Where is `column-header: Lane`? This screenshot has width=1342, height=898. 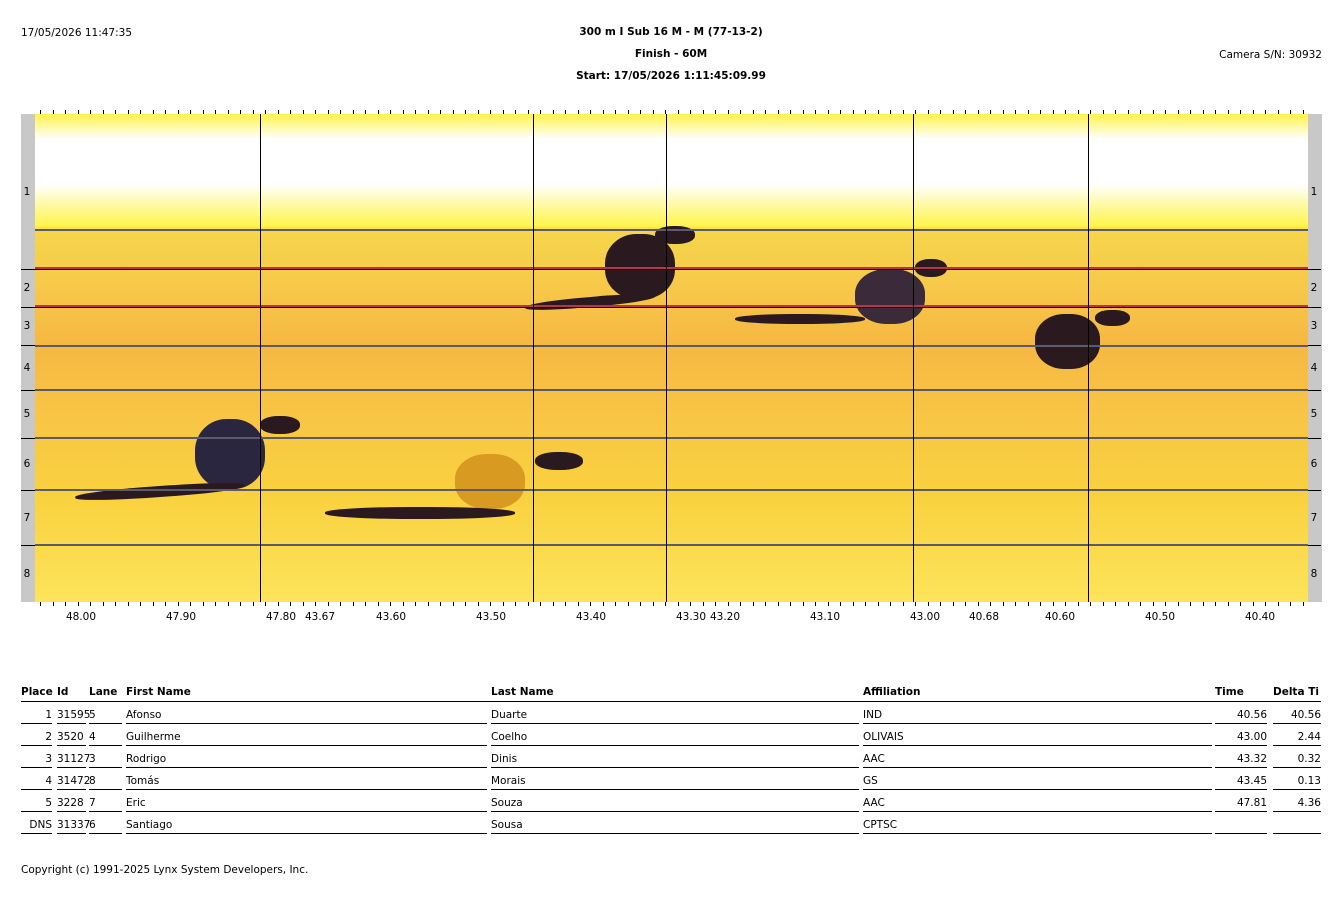
column-header: Lane is located at coordinates (103, 692).